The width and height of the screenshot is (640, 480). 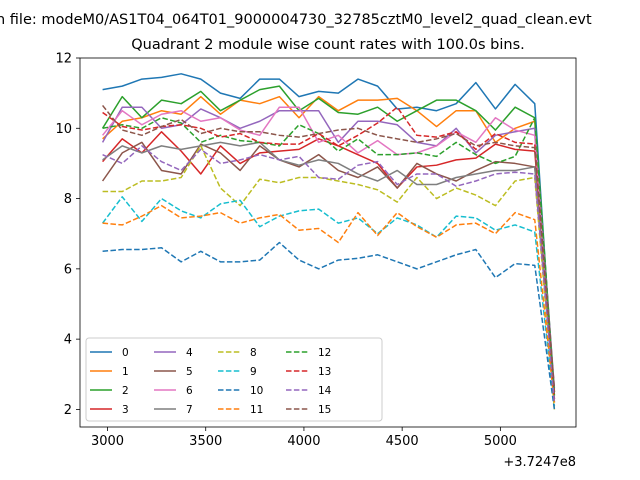 What do you see at coordinates (324, 372) in the screenshot?
I see `legend-label-13: 13` at bounding box center [324, 372].